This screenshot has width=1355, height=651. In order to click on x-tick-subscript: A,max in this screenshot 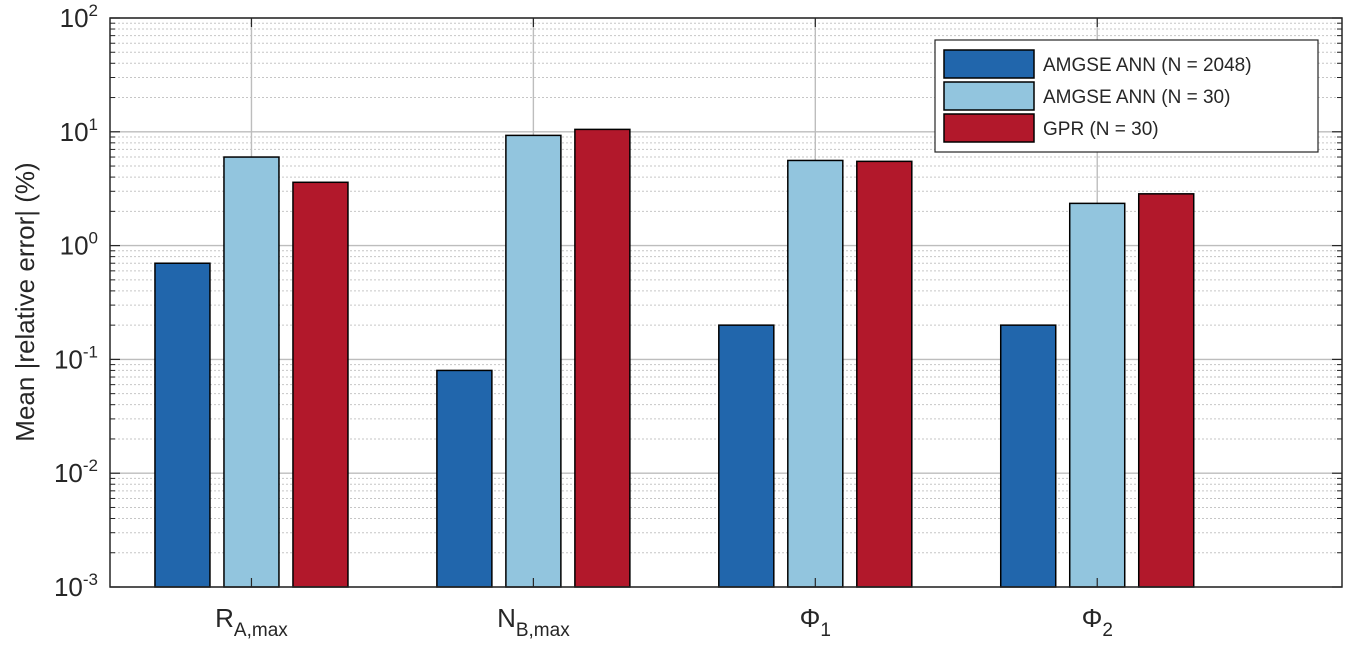, I will do `click(261, 630)`.